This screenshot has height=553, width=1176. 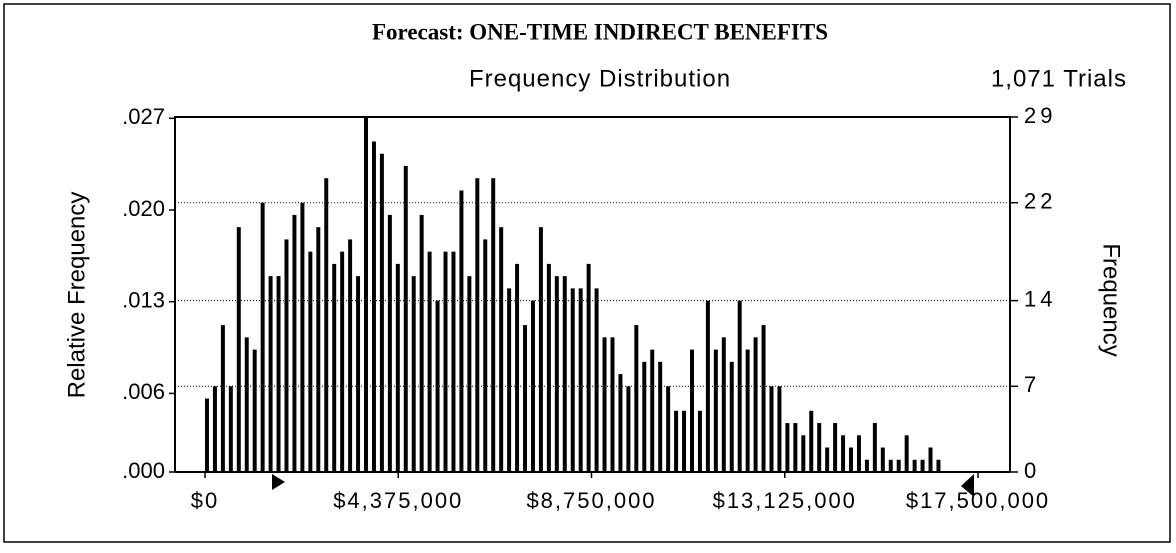 What do you see at coordinates (1111, 299) in the screenshot?
I see `y2-axis-label: Frequency` at bounding box center [1111, 299].